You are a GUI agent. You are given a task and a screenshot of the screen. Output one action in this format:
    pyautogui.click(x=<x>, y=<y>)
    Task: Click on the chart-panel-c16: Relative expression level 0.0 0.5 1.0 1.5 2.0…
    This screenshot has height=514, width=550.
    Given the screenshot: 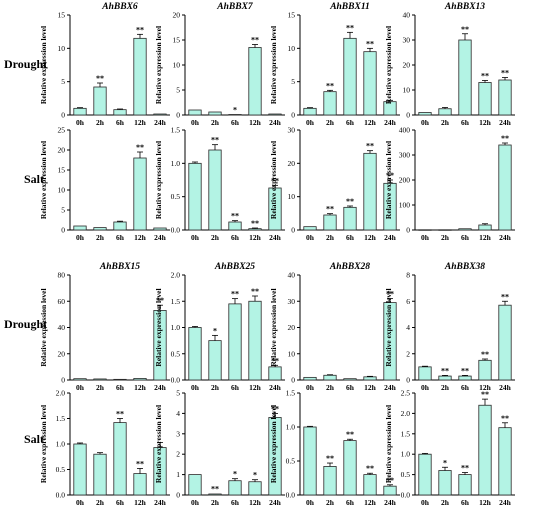 What is the action you would take?
    pyautogui.click(x=449, y=448)
    